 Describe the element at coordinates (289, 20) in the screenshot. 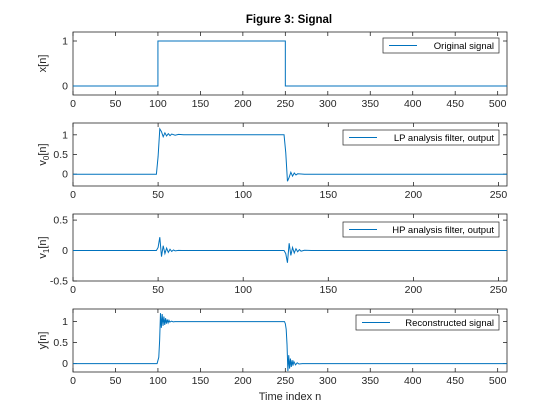

I see `figure-title: Figure 3: Signal` at that location.